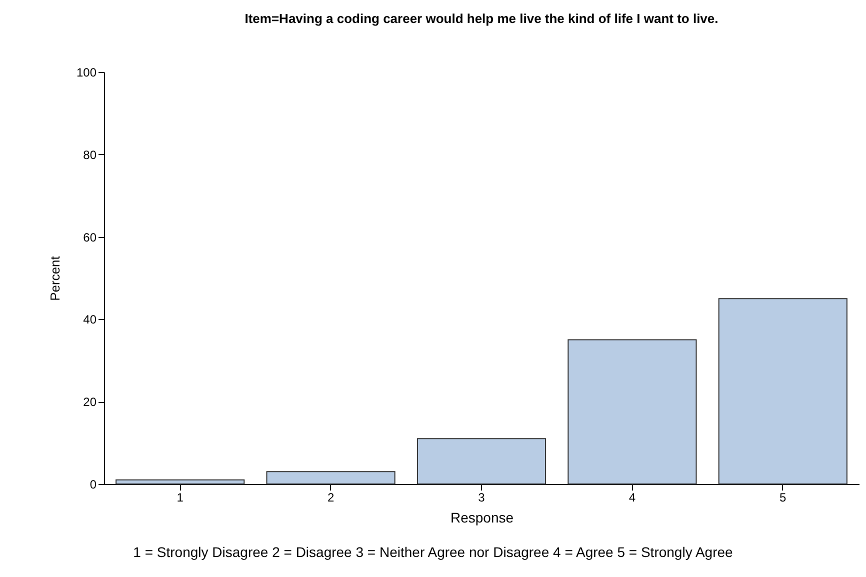 The width and height of the screenshot is (866, 577). I want to click on text: 1 = Strongly Disagree 2 = Disagree 3 = Neither Agree nor Disagree 4 = Agree 5 = Strongly Agree, so click(433, 552).